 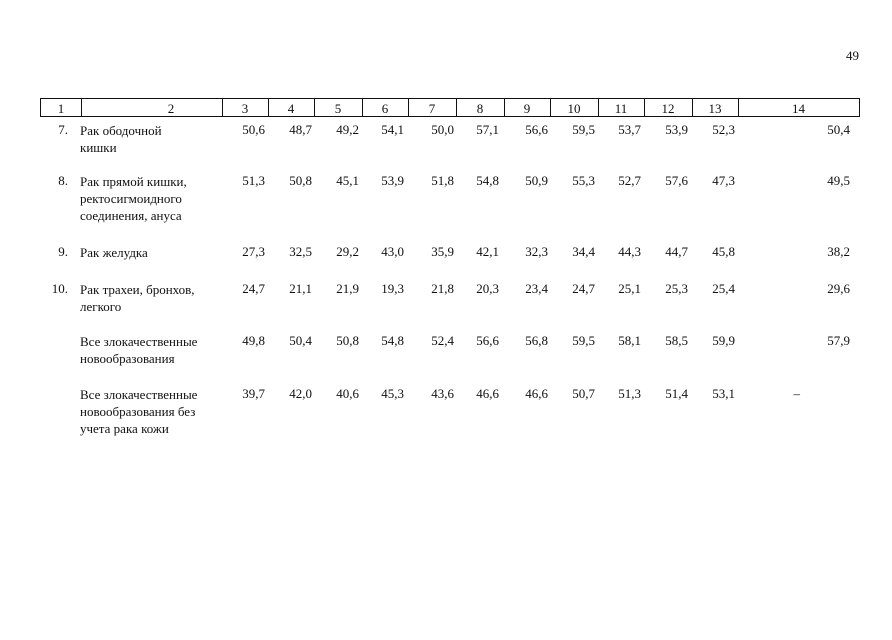 I want to click on row-label: Рак желудка, so click(x=114, y=252).